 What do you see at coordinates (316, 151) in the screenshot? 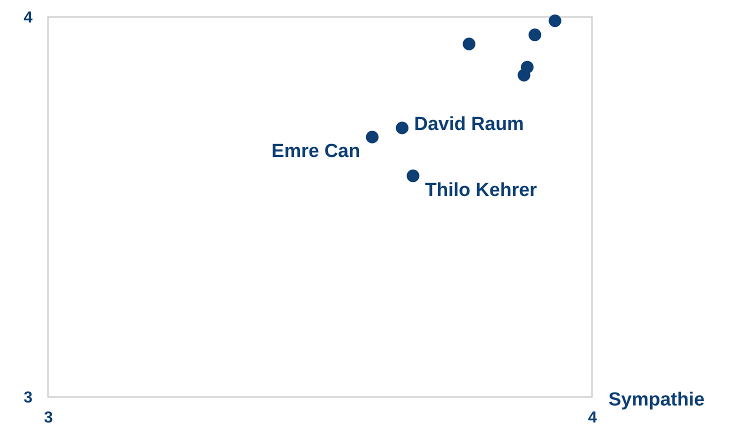
I see `annotation: Emre Can` at bounding box center [316, 151].